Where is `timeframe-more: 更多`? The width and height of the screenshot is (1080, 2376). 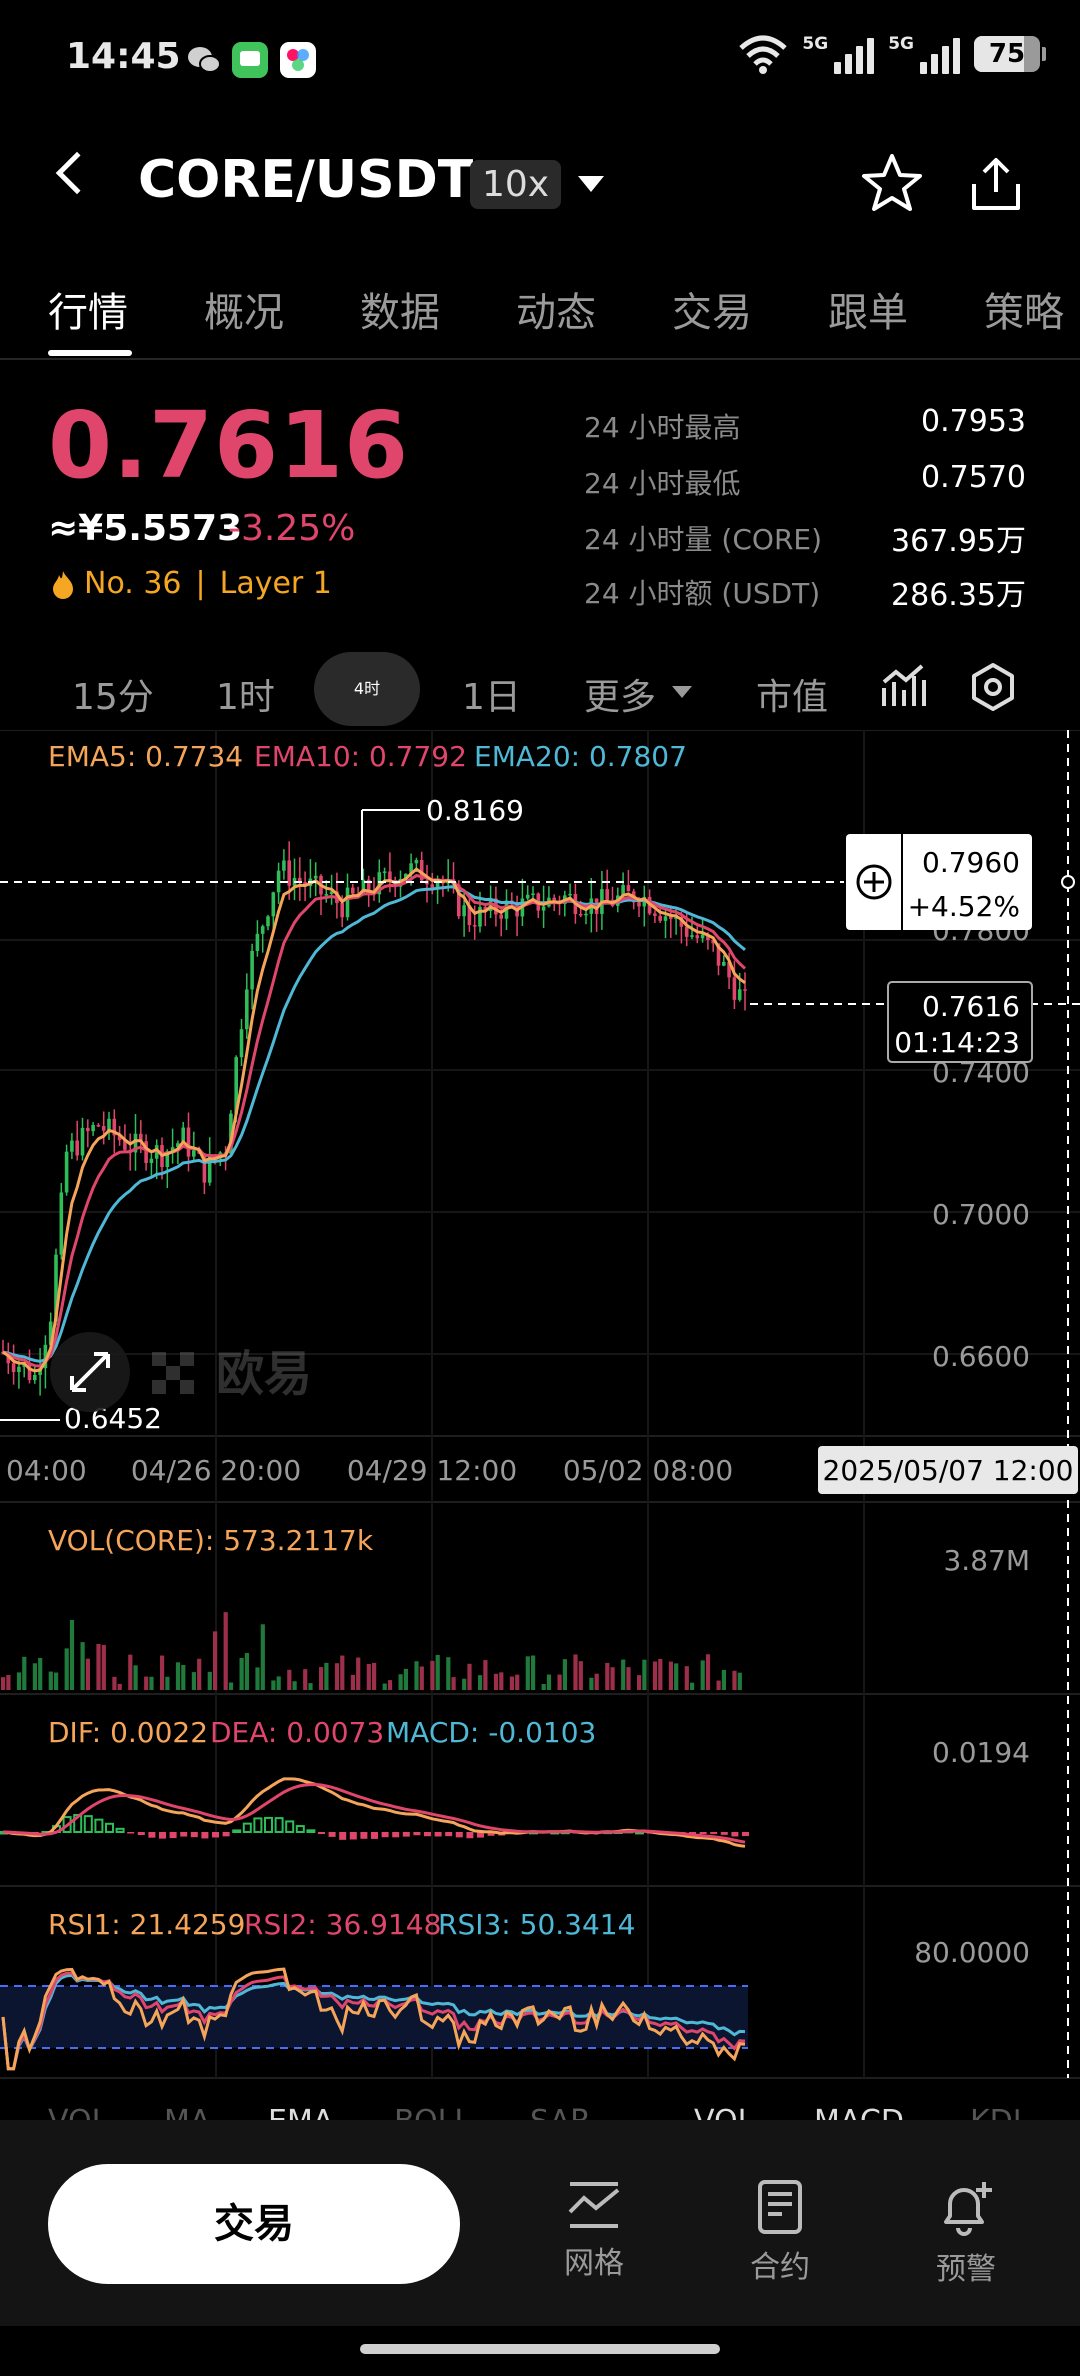
timeframe-more: 更多 is located at coordinates (620, 697).